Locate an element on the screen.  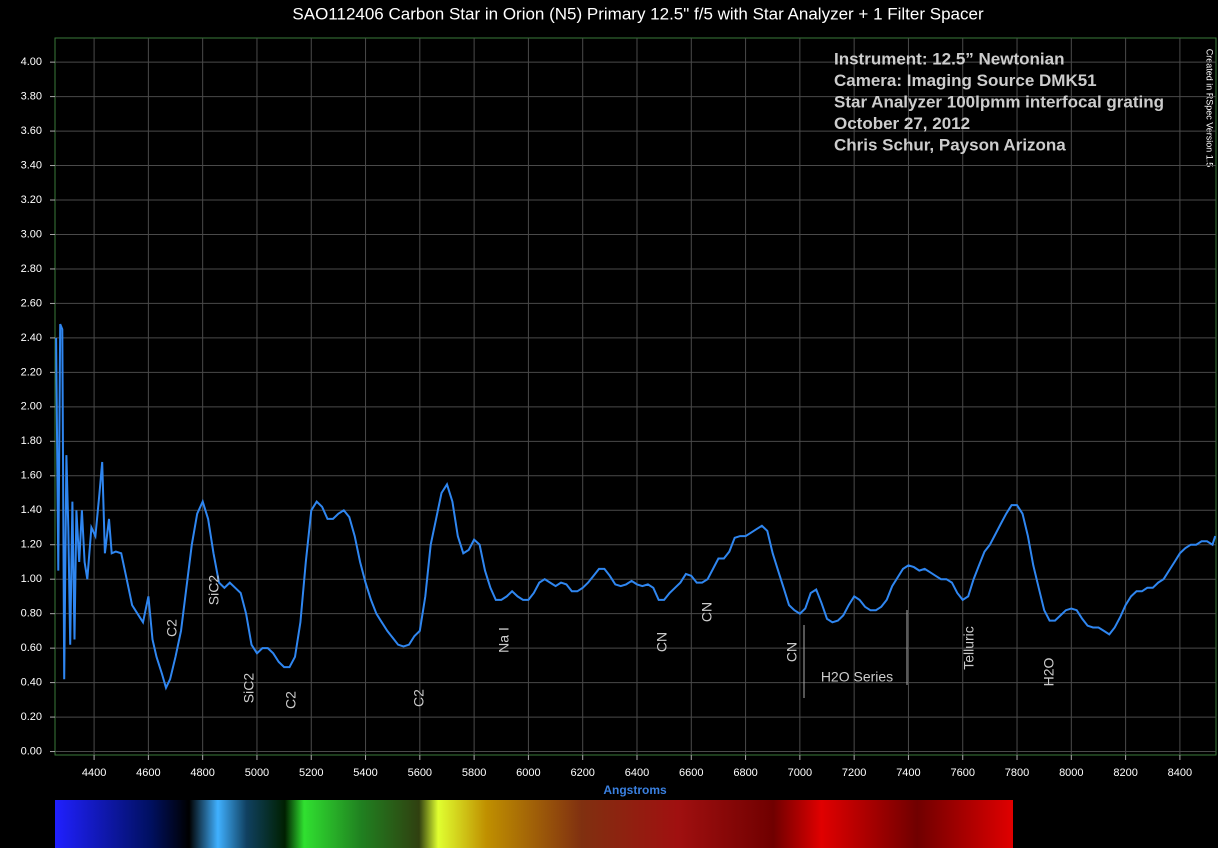
y-tick-label: 2.60 is located at coordinates (31, 303).